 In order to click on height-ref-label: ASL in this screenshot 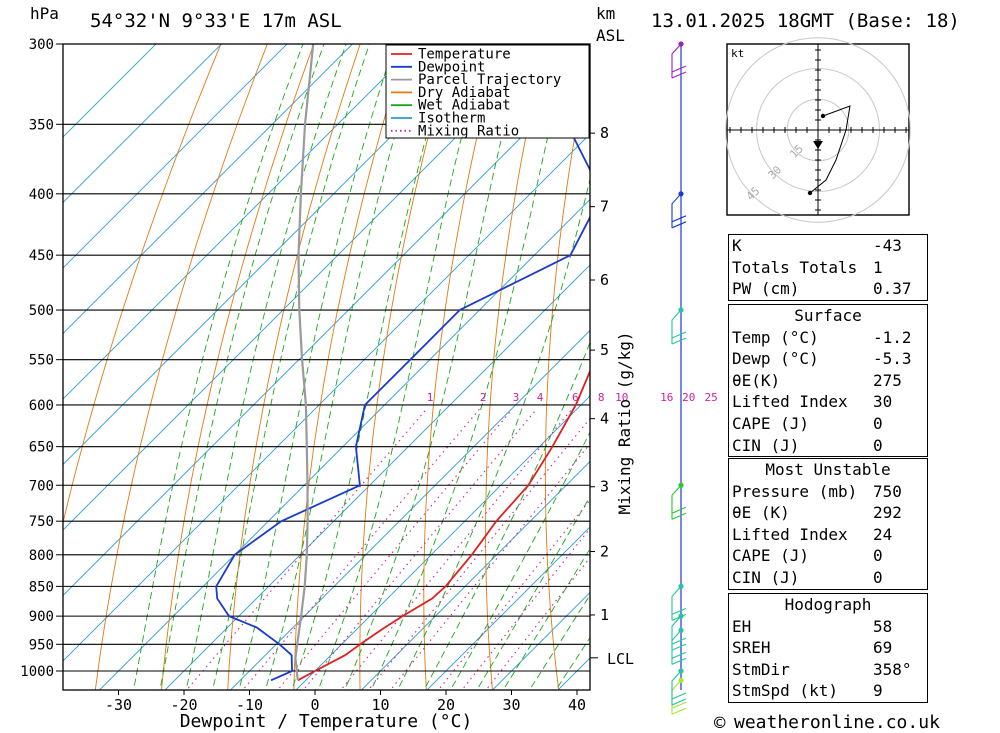, I will do `click(610, 35)`.